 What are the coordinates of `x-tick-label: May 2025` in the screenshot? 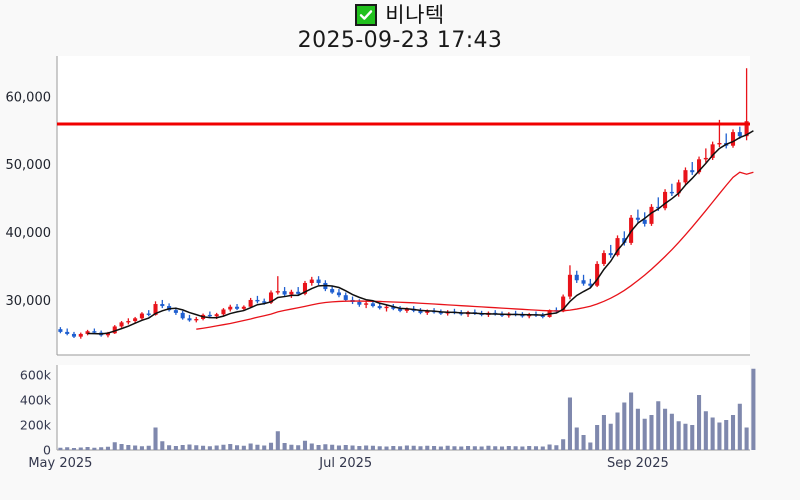 It's located at (60, 463).